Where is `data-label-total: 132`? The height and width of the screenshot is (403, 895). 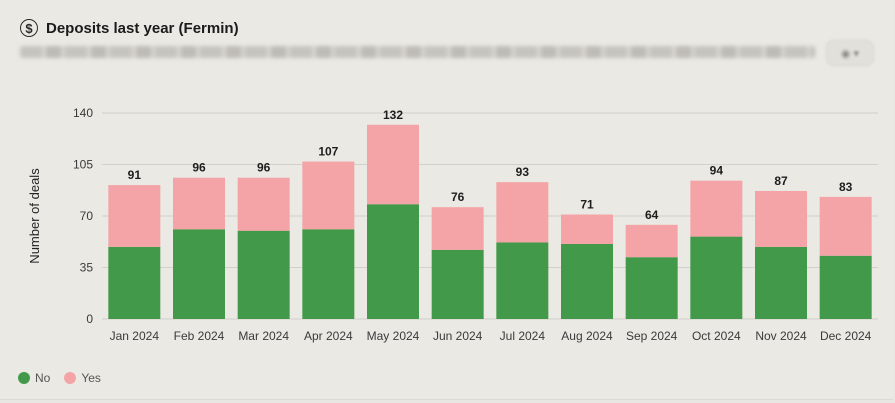
data-label-total: 132 is located at coordinates (393, 115).